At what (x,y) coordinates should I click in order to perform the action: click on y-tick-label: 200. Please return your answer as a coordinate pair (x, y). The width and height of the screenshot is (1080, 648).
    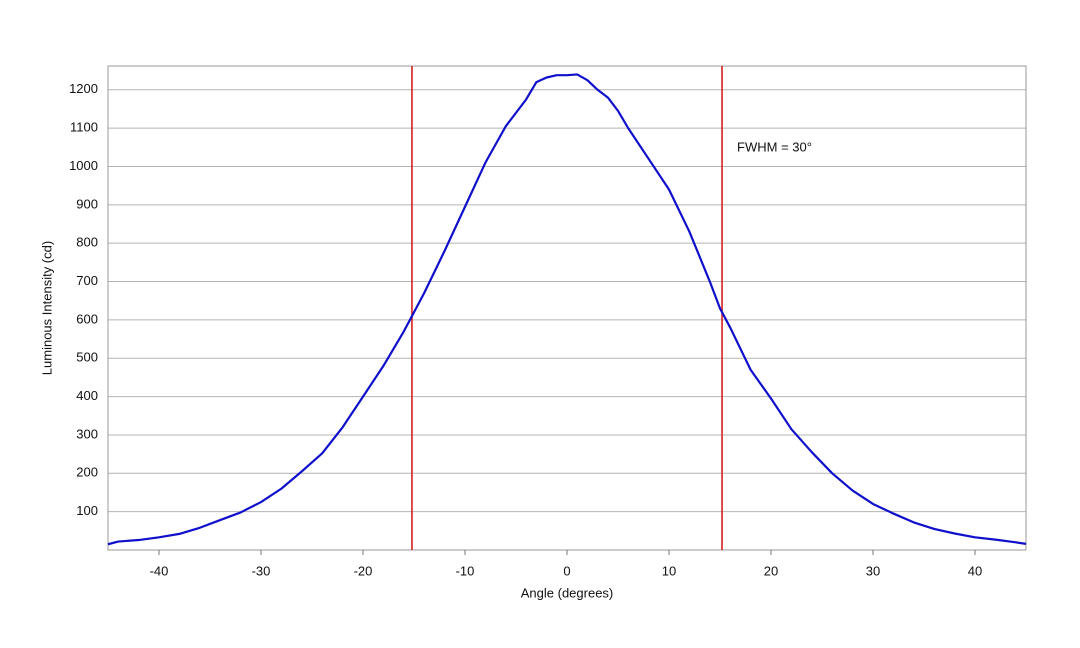
    Looking at the image, I should click on (87, 472).